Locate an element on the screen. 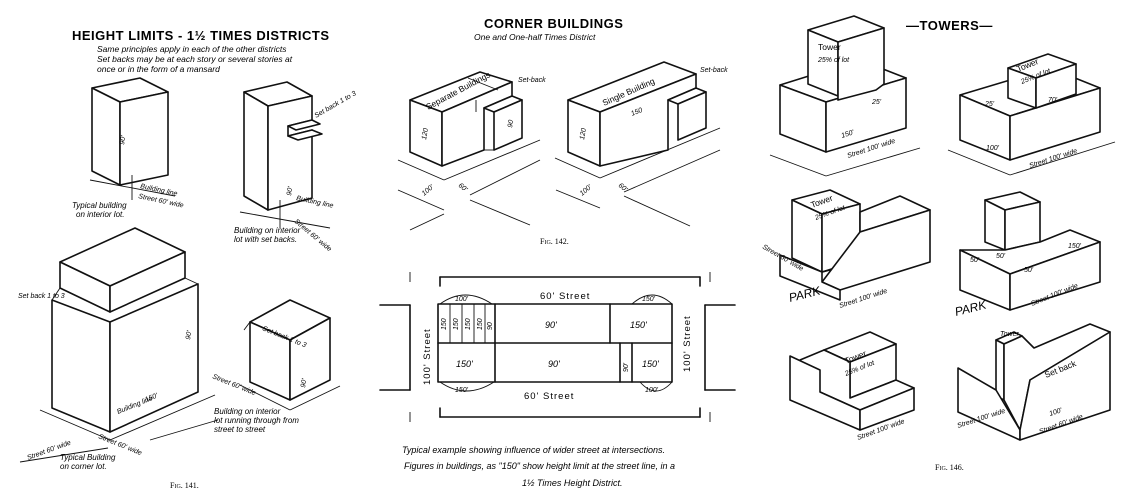 This screenshot has width=1127, height=504. tower-4: 50' 50' 50' 150' Street 100' wide PARK is located at coordinates (1027, 255).